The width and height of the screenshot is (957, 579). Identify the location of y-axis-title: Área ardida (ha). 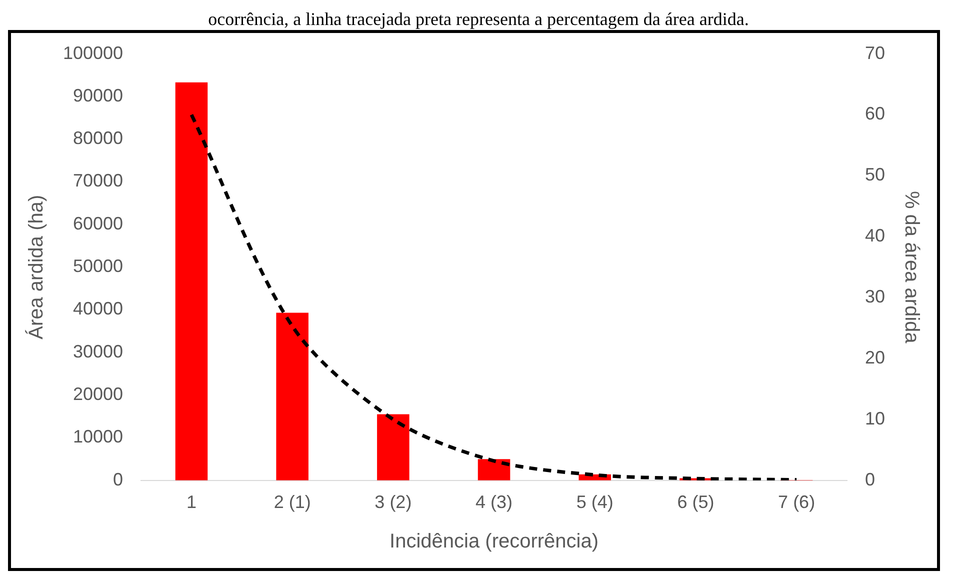
(36, 267).